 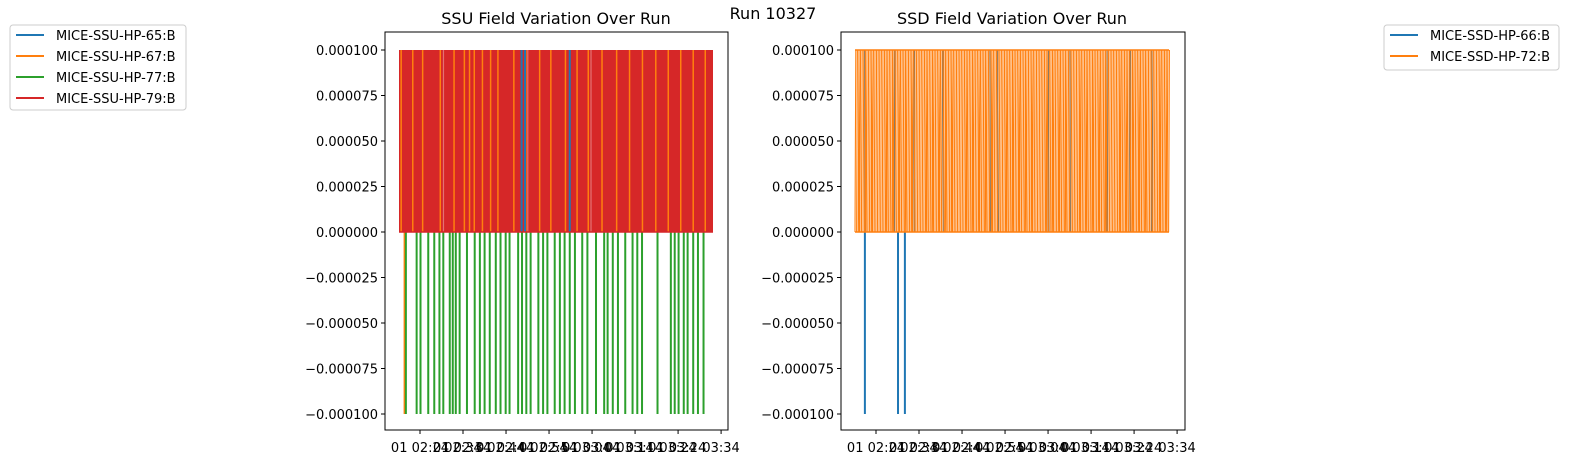 I want to click on legend-label: MICE-SSD-HP-72:B, so click(x=1490, y=57).